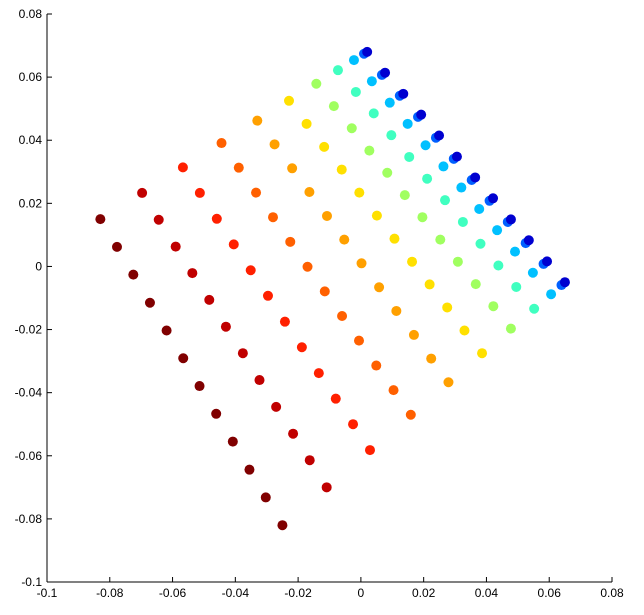  What do you see at coordinates (298, 593) in the screenshot?
I see `x-tick-label: -0.02` at bounding box center [298, 593].